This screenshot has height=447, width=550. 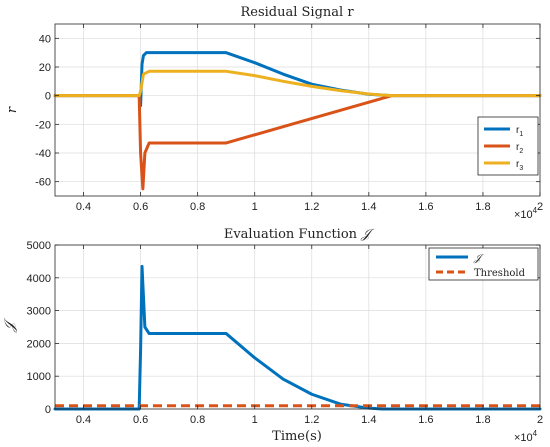 I want to click on residual-x-tick-label: 2, so click(x=540, y=207).